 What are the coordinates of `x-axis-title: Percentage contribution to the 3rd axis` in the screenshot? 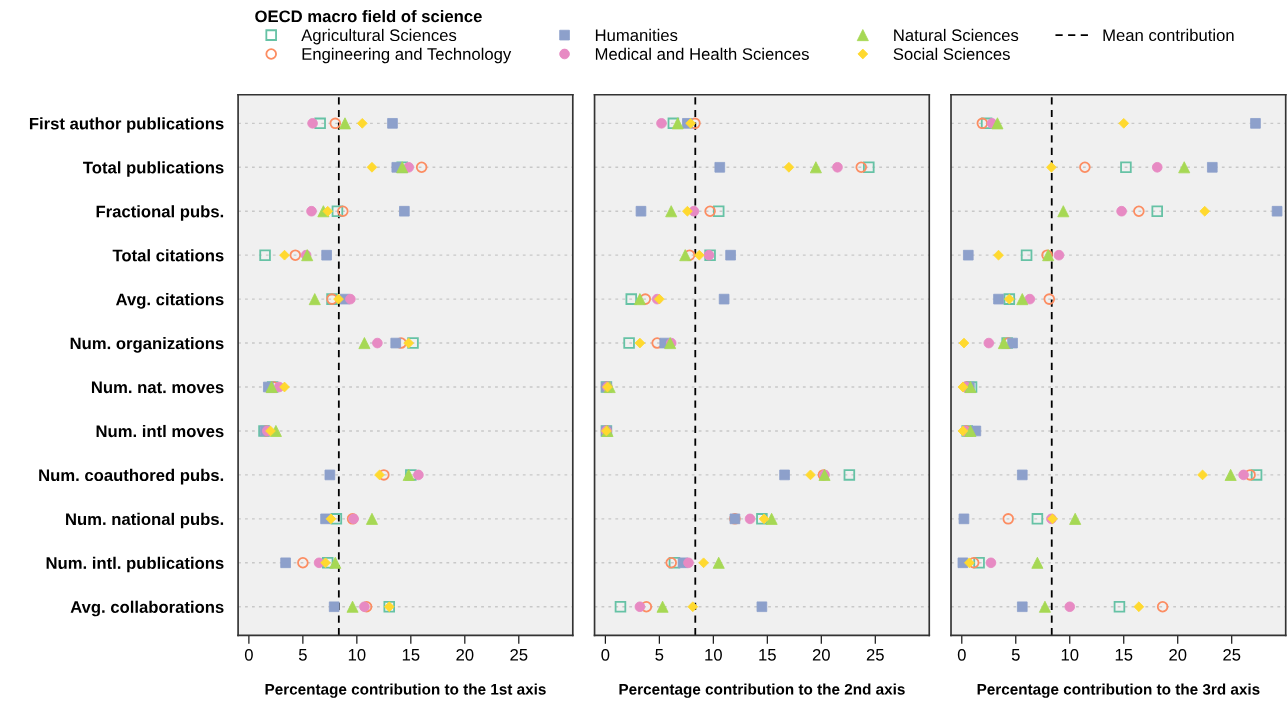 It's located at (1118, 690).